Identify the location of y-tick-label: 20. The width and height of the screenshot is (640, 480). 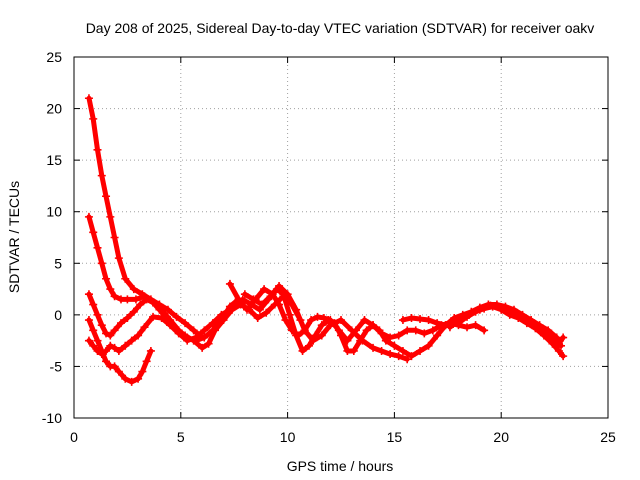
(54, 109).